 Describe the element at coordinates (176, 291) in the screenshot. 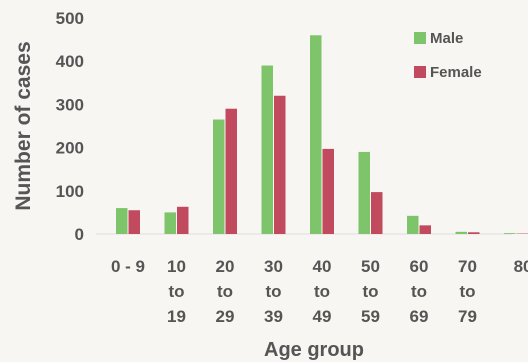

I see `x-tick-label: 10 to 19` at that location.